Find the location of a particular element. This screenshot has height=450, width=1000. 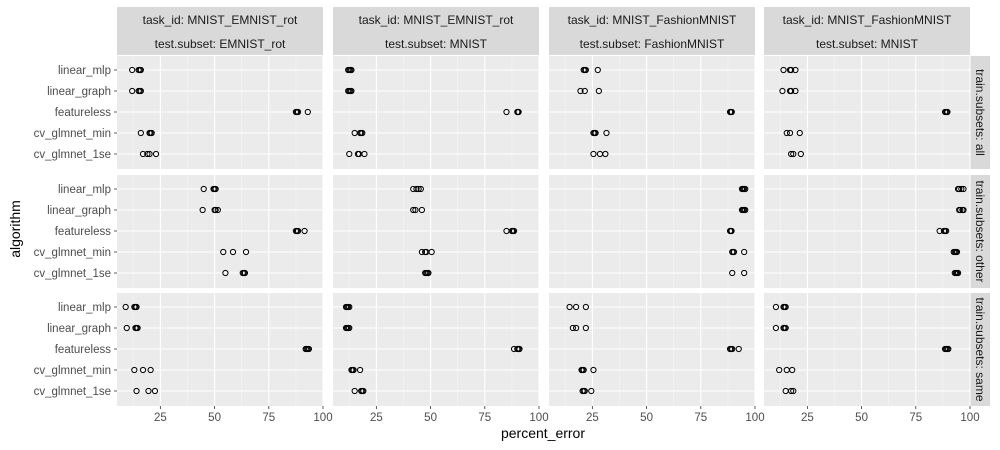

y-axis-title: algorithm is located at coordinates (15, 229).